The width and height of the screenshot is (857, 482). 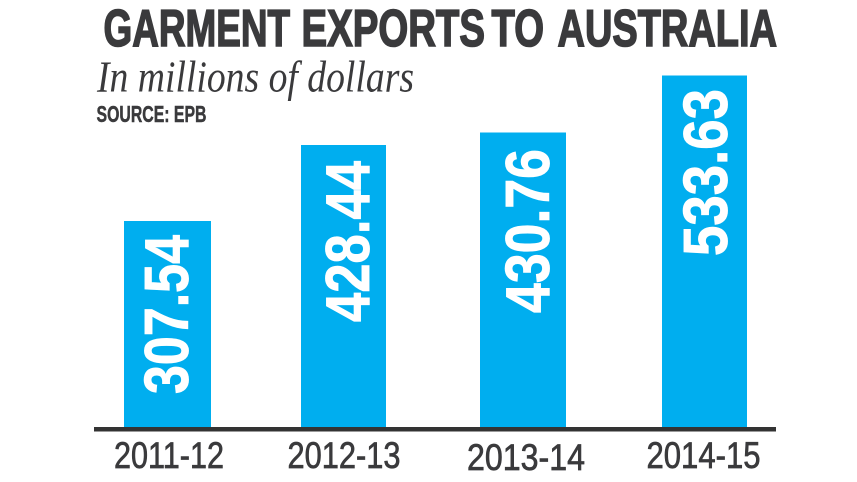 I want to click on svg-text: 430.76, so click(x=528, y=231).